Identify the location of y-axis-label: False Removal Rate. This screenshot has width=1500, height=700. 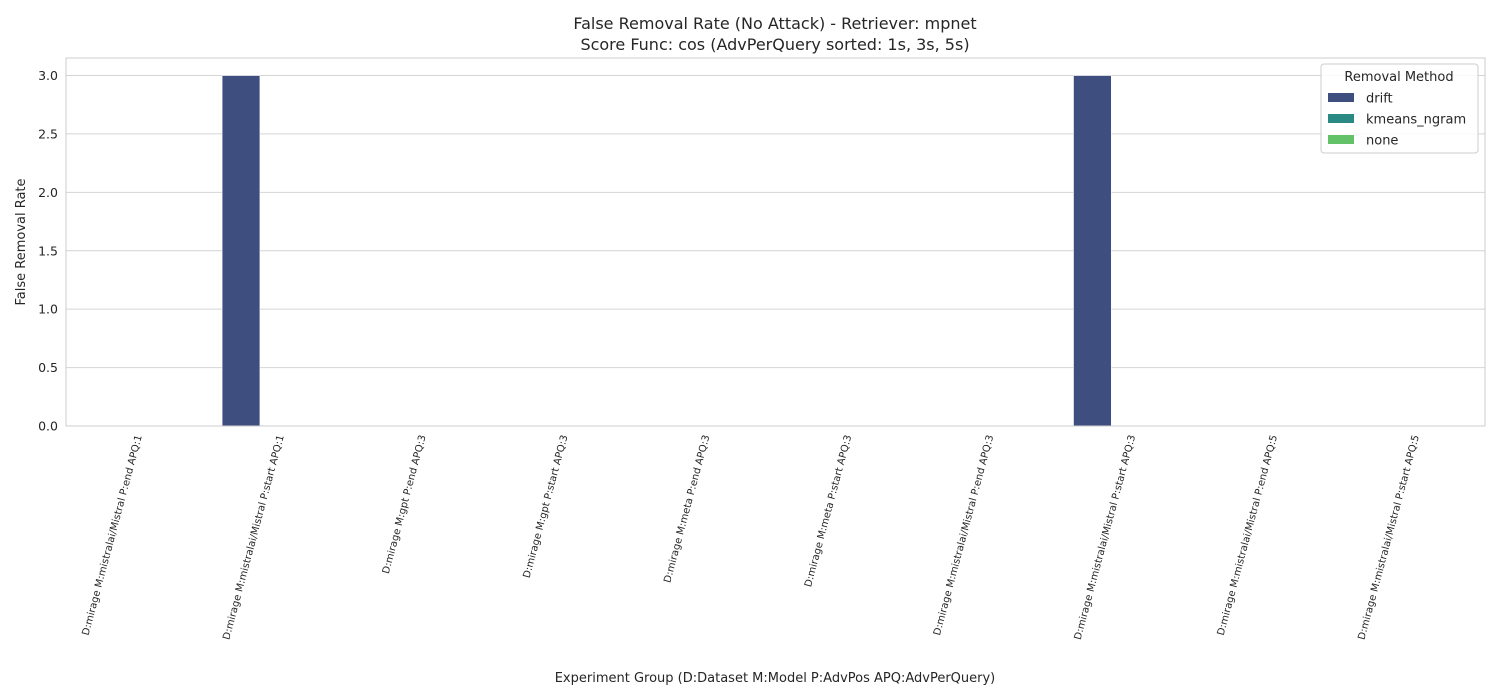
(21, 241).